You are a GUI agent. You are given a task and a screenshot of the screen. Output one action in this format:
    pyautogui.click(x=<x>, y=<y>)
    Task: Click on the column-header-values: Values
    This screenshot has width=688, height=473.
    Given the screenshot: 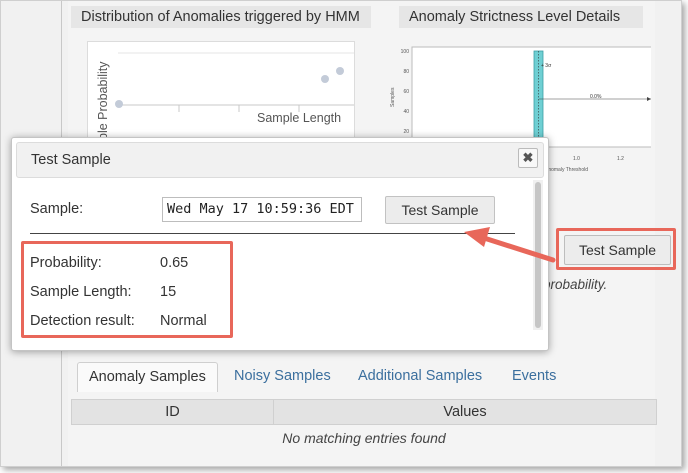 What is the action you would take?
    pyautogui.click(x=465, y=412)
    